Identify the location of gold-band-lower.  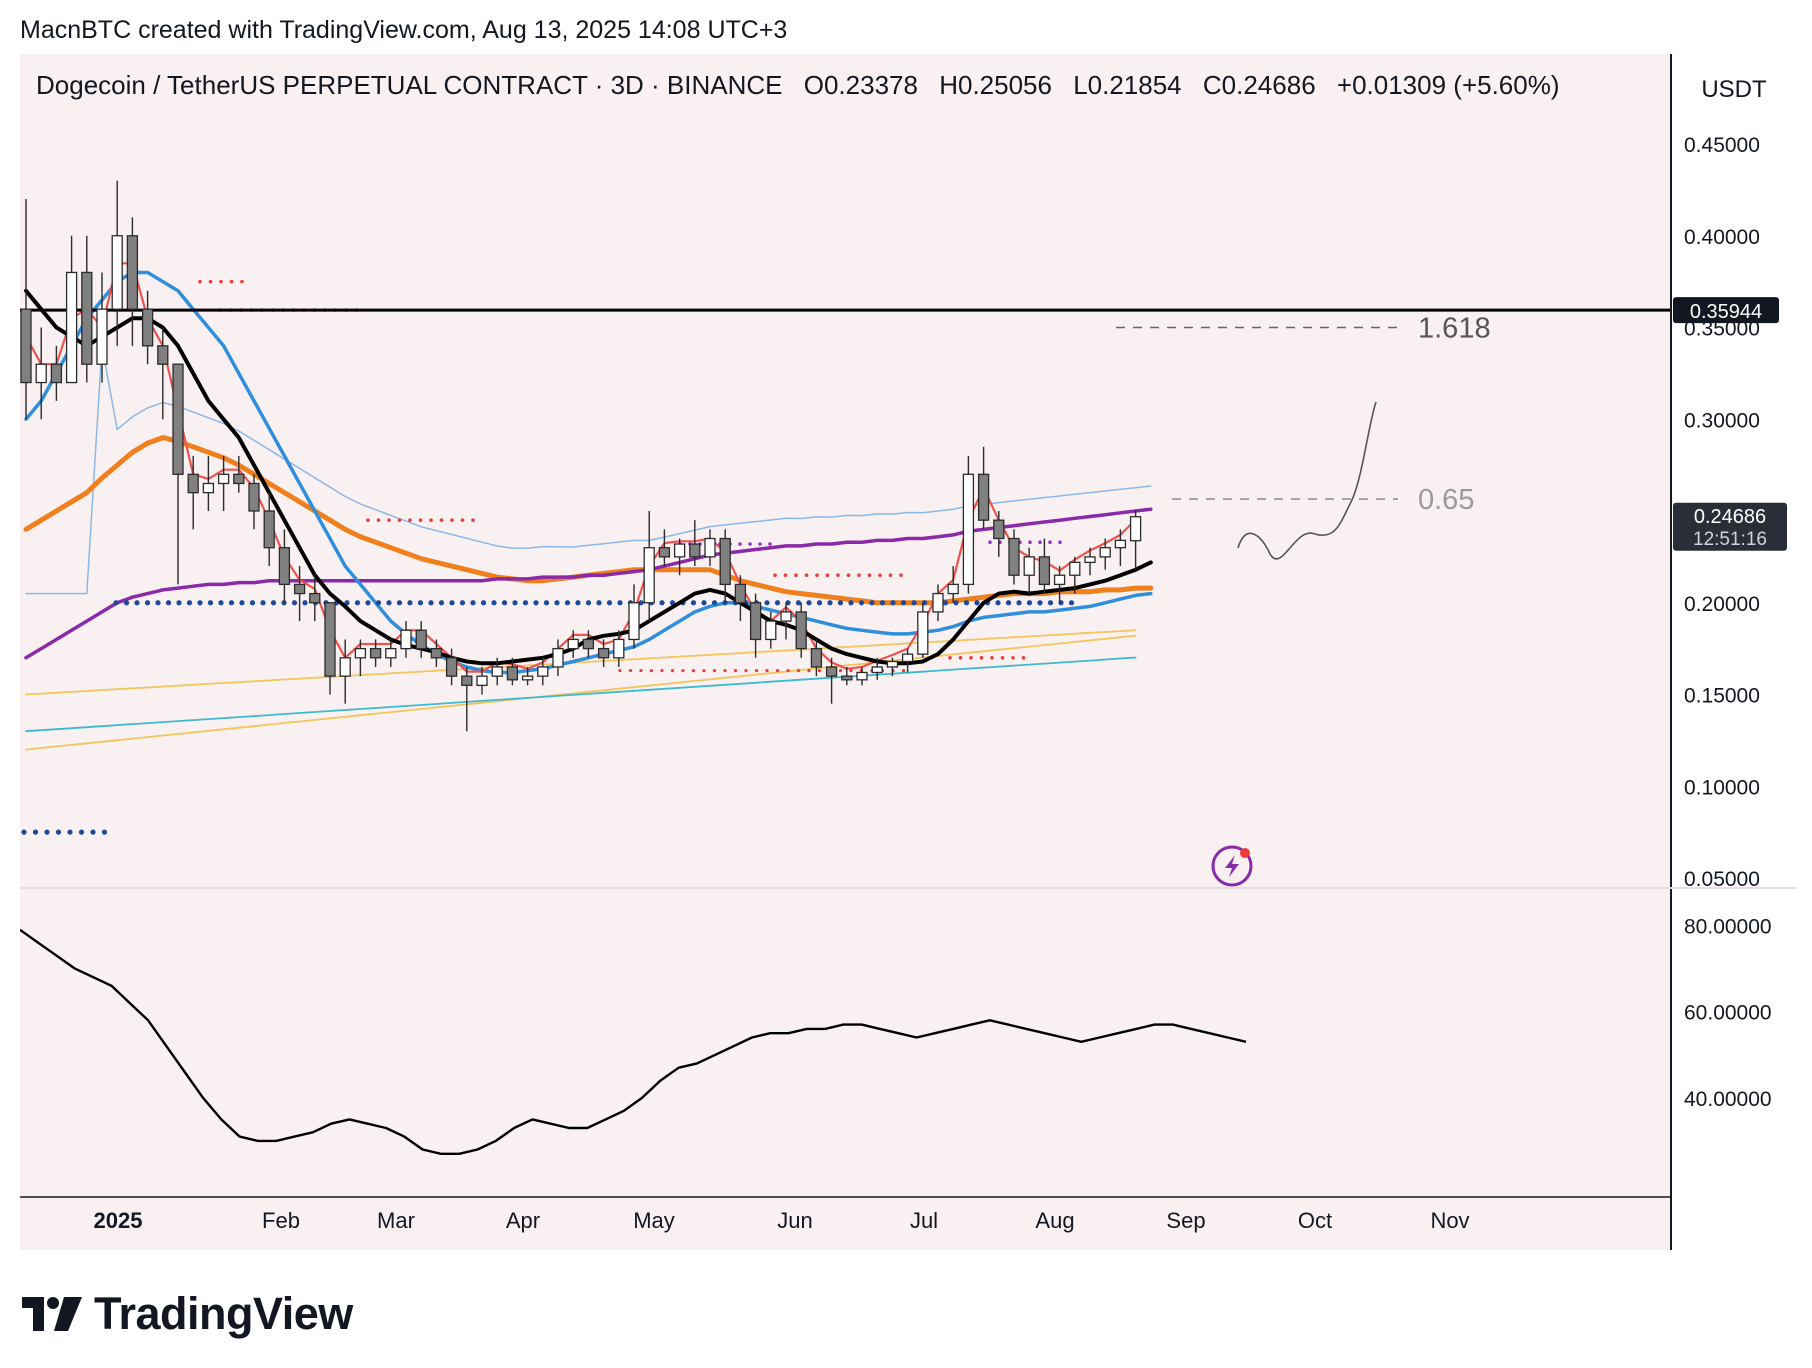
(581, 692).